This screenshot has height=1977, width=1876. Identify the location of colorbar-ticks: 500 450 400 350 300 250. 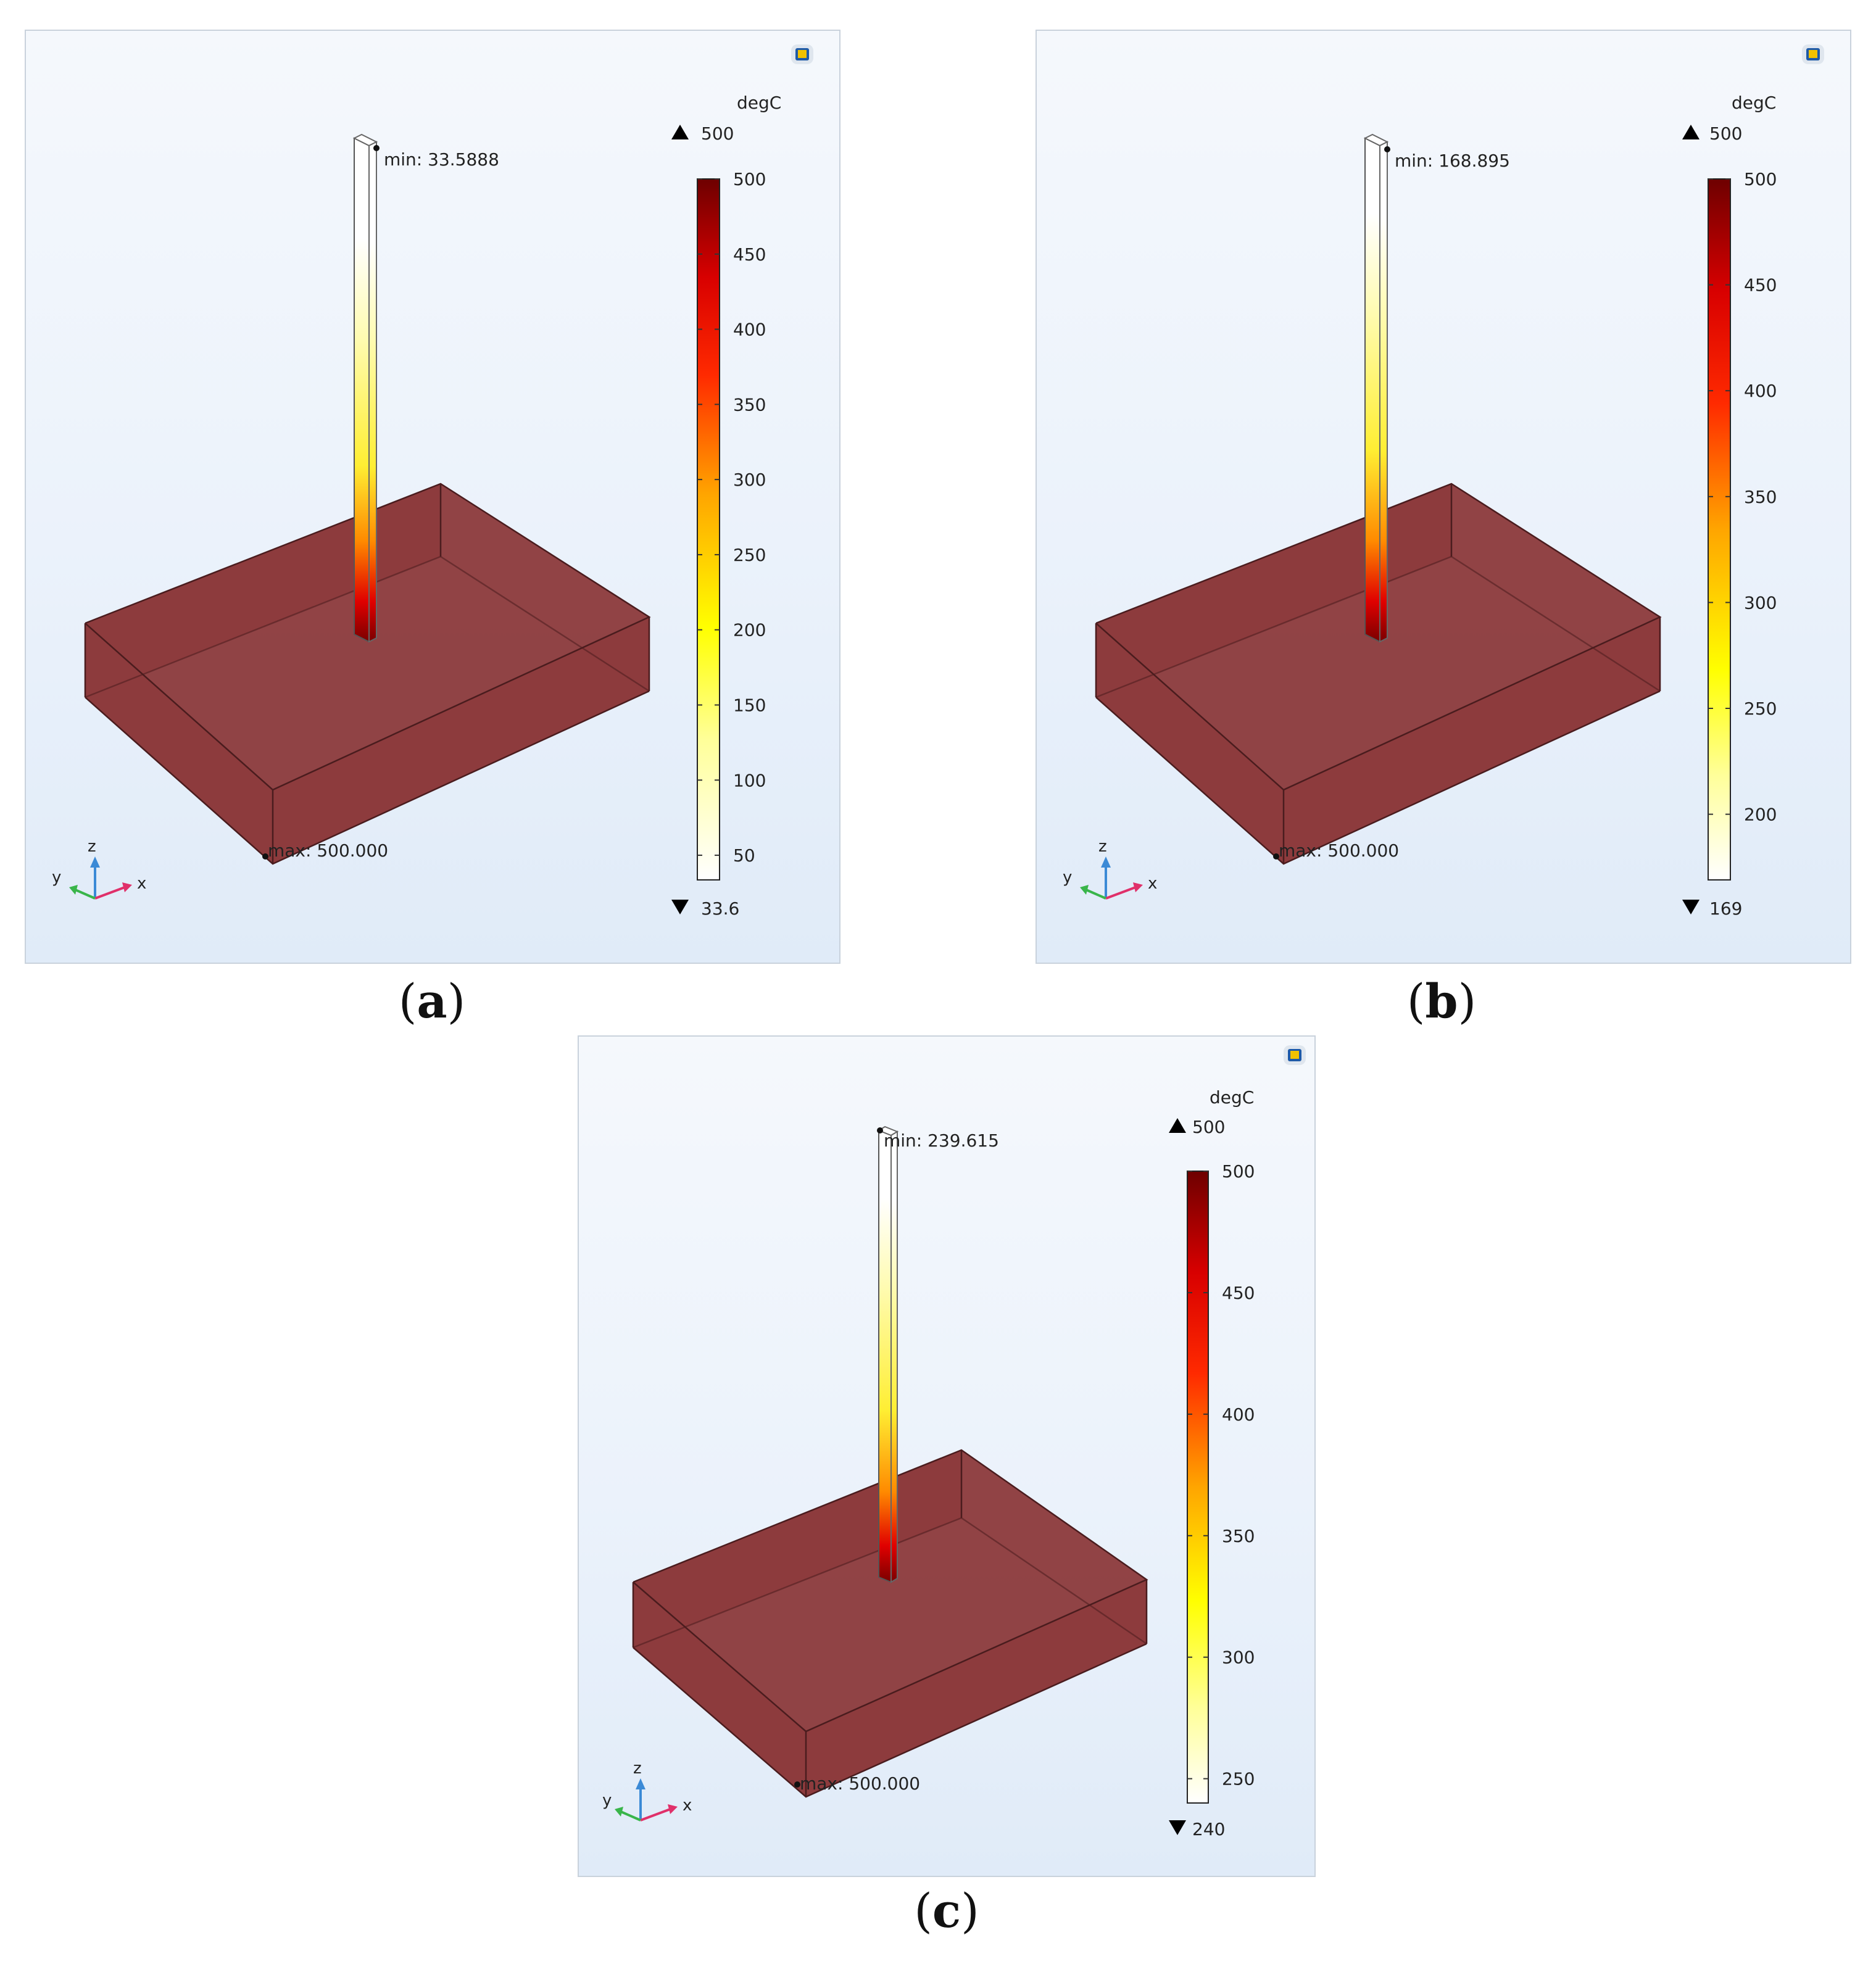
(1221, 1475).